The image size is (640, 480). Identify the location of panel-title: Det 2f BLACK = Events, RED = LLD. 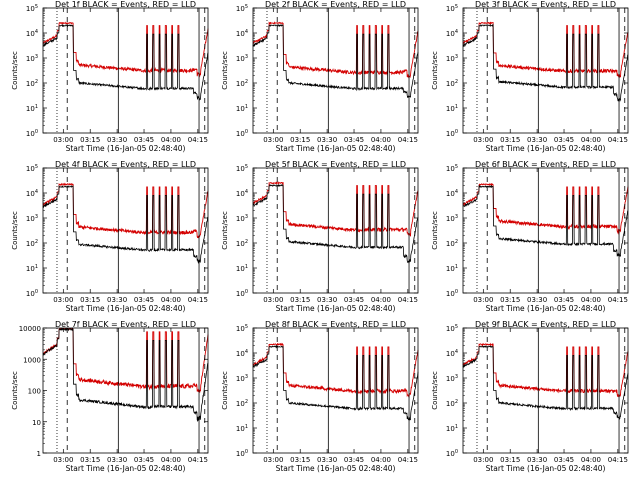
(335, 4).